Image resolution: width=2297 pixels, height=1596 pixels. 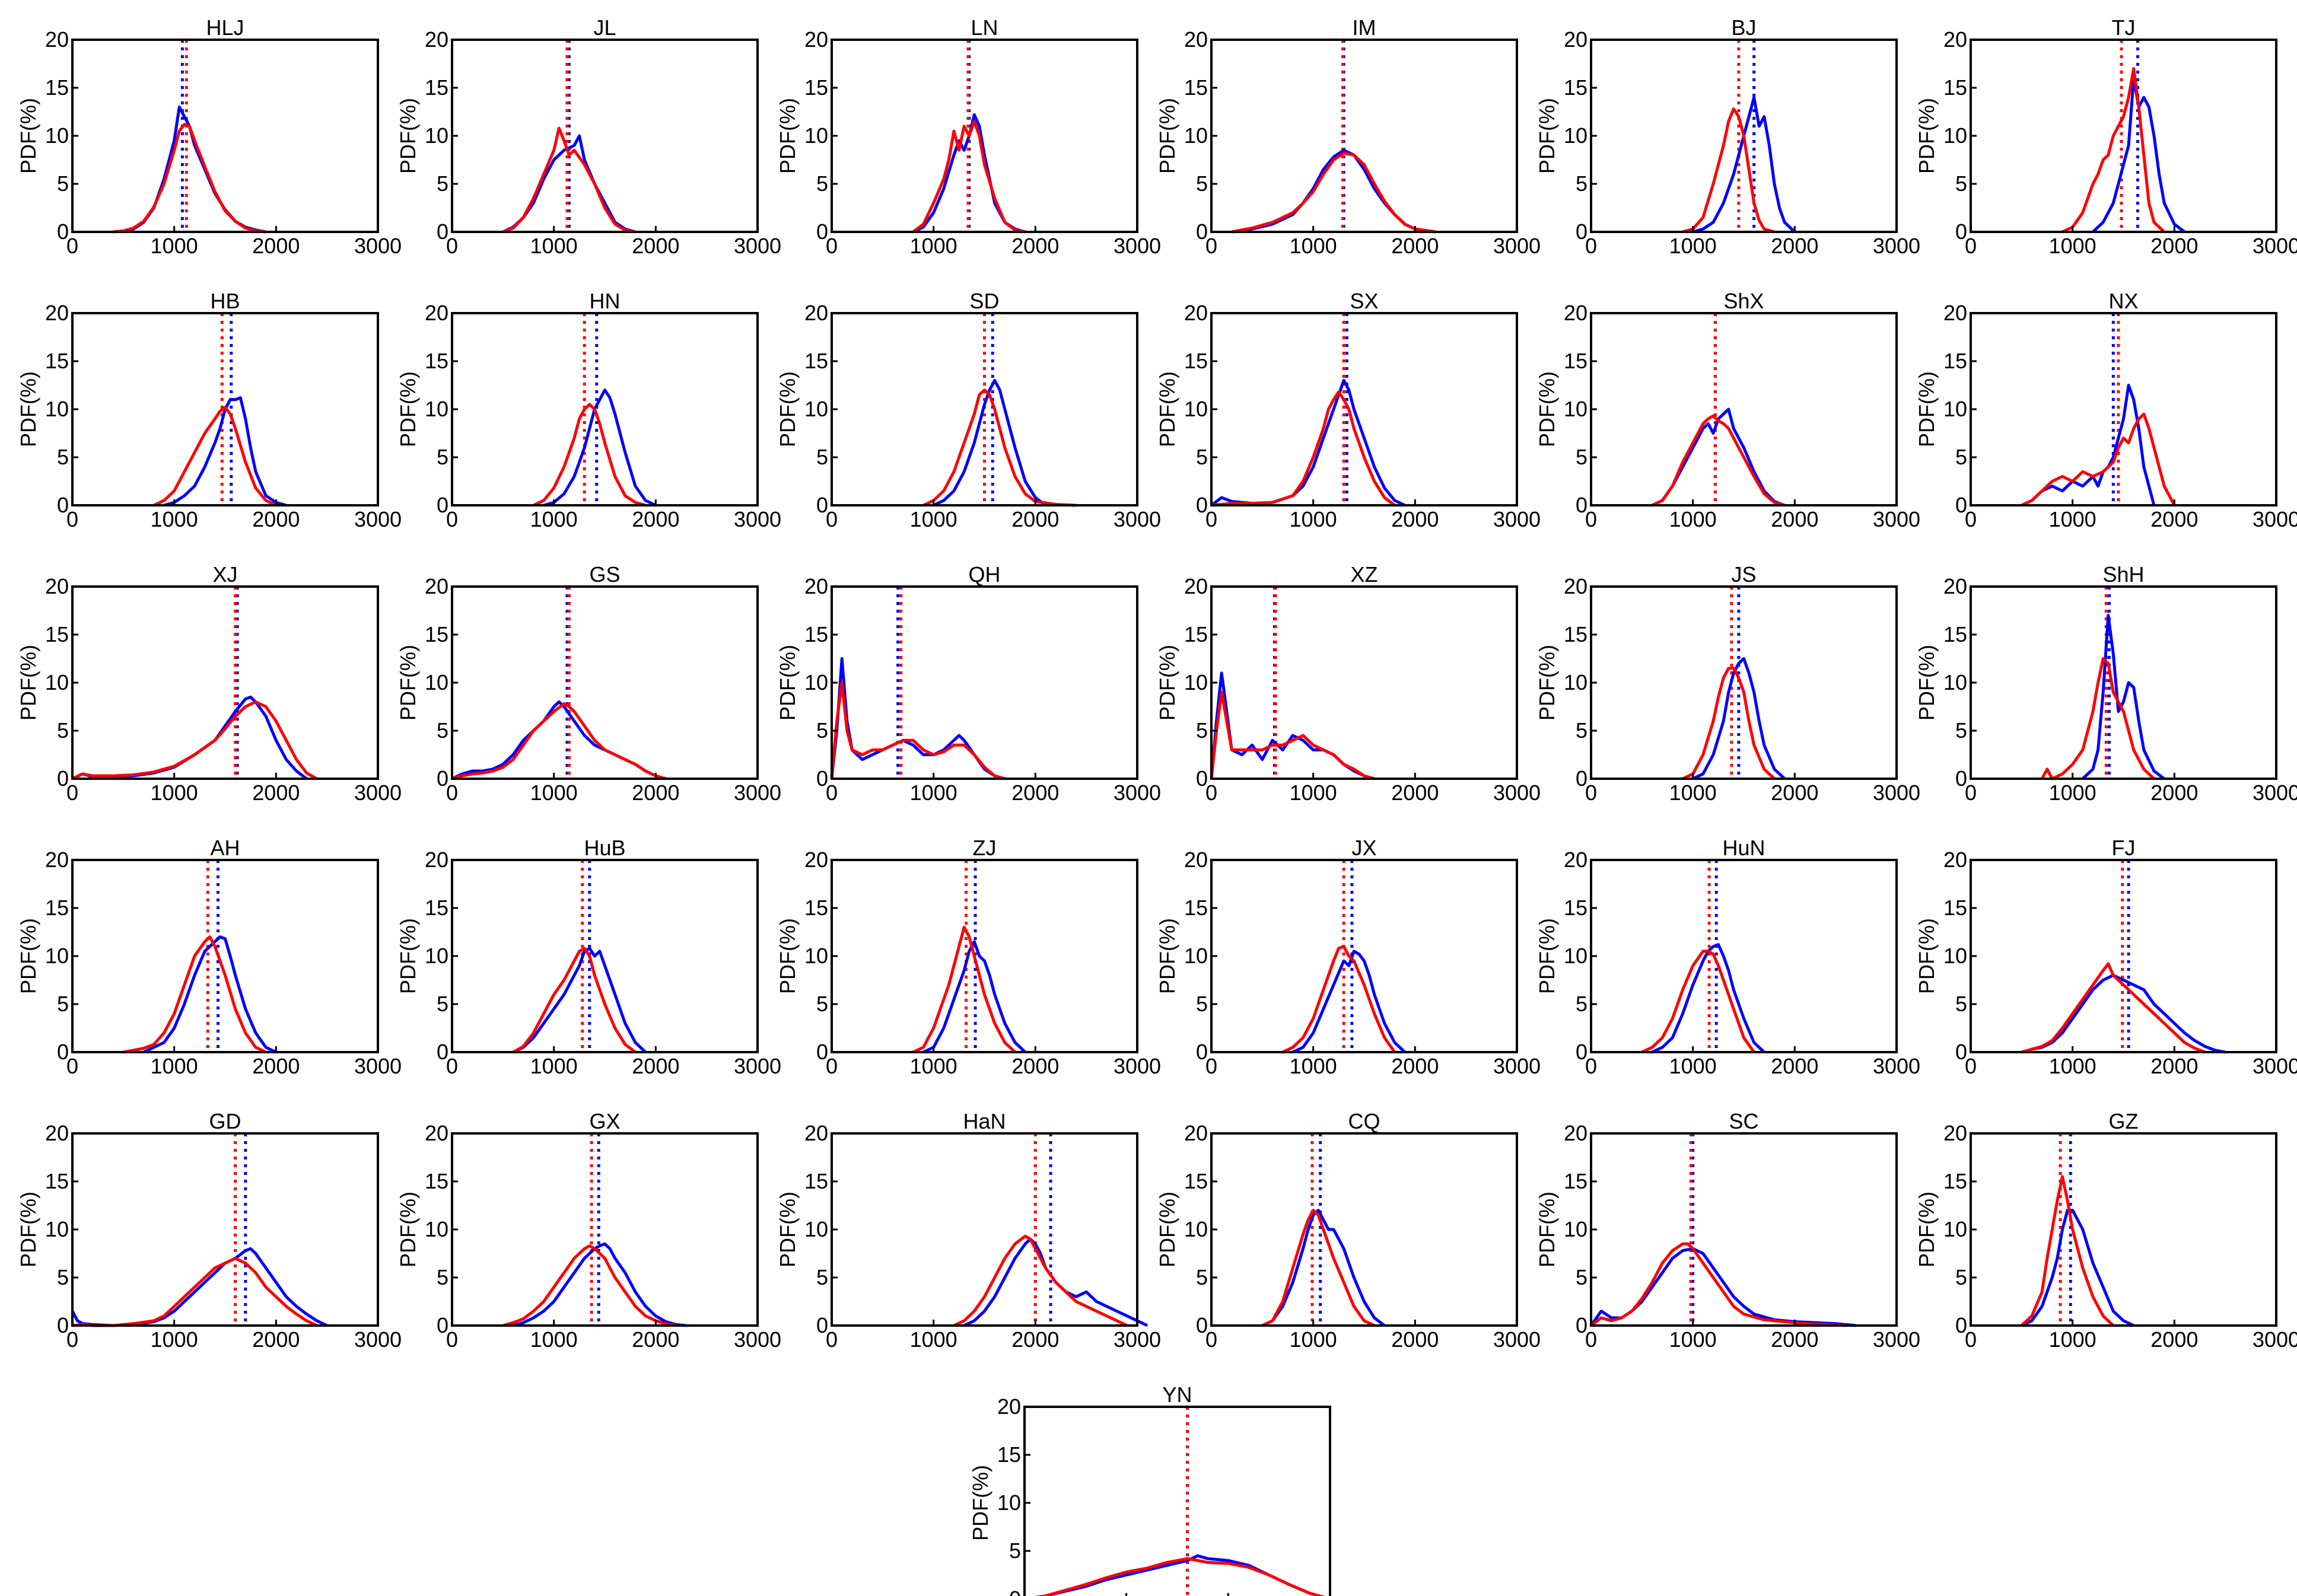 What do you see at coordinates (2124, 28) in the screenshot?
I see `subplot-title: TJ` at bounding box center [2124, 28].